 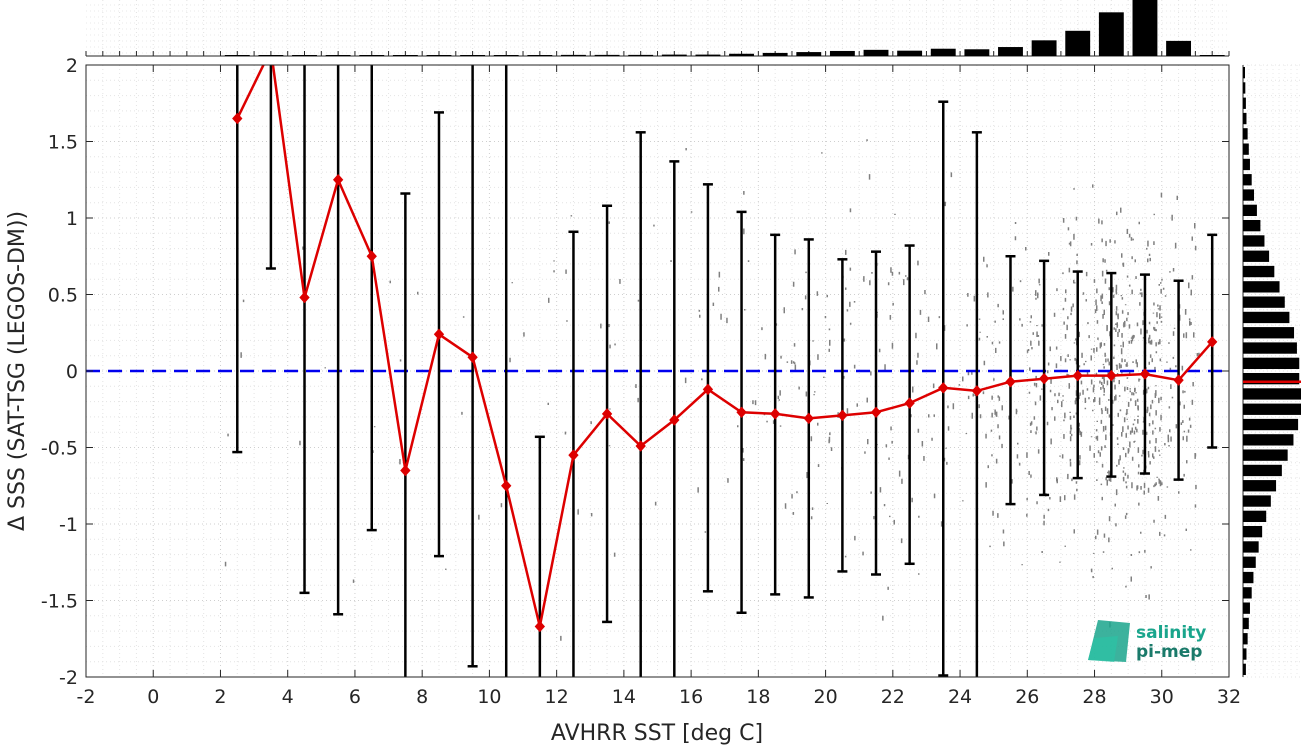 I want to click on x-tick-label: 4, so click(x=288, y=697).